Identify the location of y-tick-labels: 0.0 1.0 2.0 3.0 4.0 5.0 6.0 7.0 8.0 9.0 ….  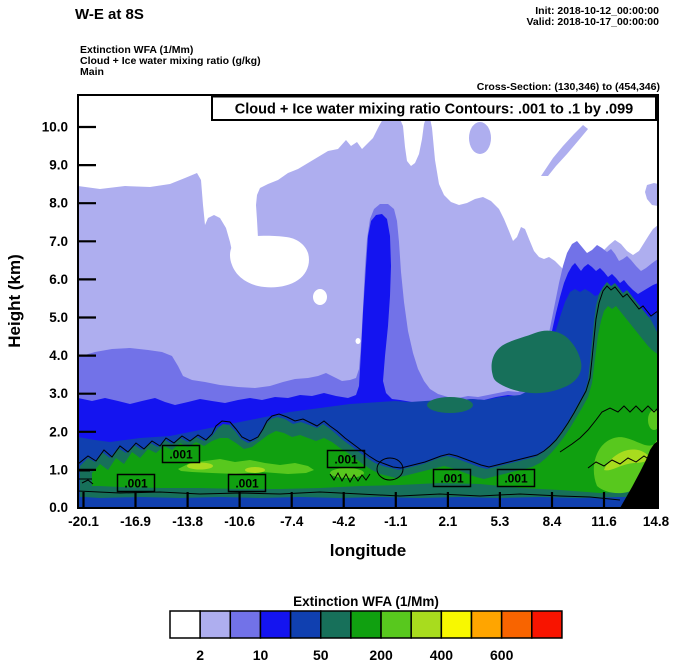
(55, 318).